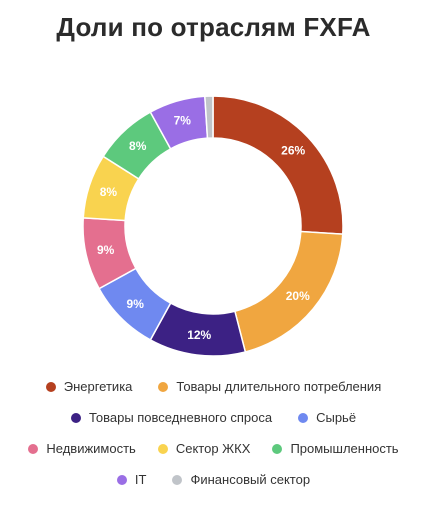  I want to click on donut-slice-financials, so click(209, 117).